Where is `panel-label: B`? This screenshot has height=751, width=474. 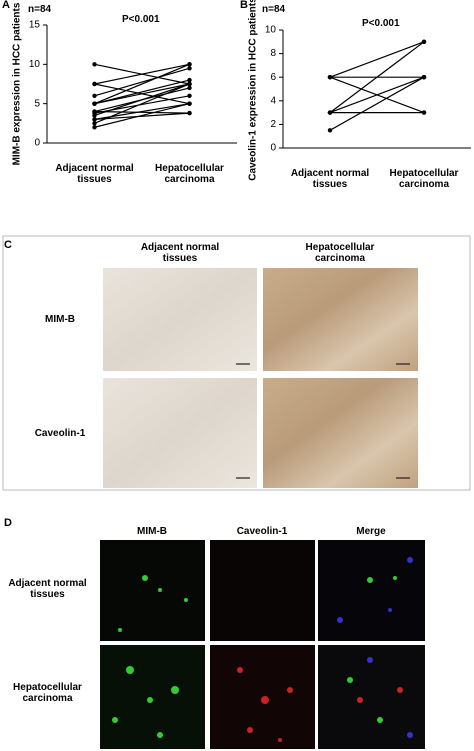 panel-label: B is located at coordinates (244, 5).